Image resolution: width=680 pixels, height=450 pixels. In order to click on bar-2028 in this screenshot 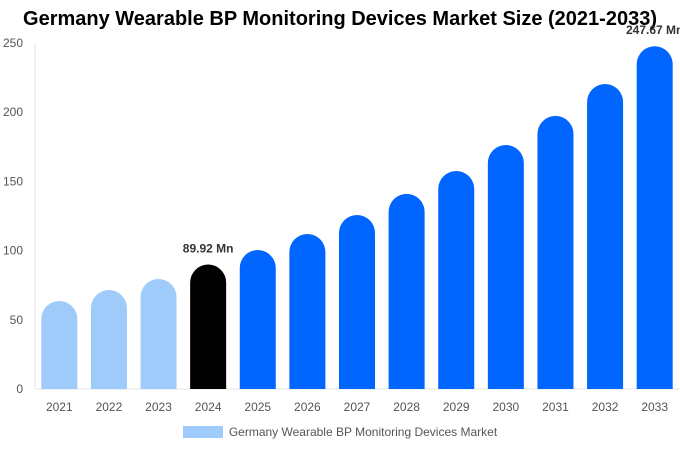, I will do `click(406, 291)`.